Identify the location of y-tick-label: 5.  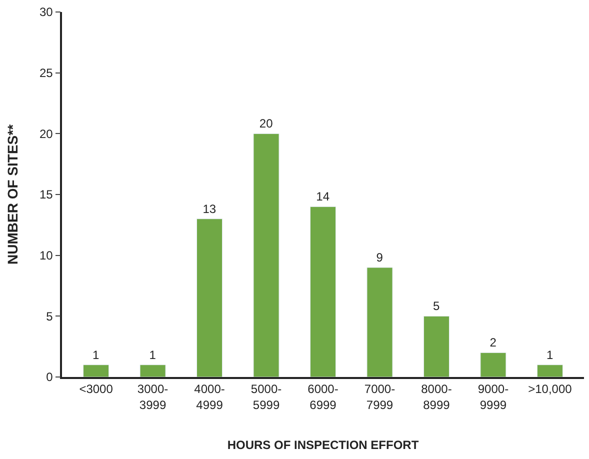
(50, 316).